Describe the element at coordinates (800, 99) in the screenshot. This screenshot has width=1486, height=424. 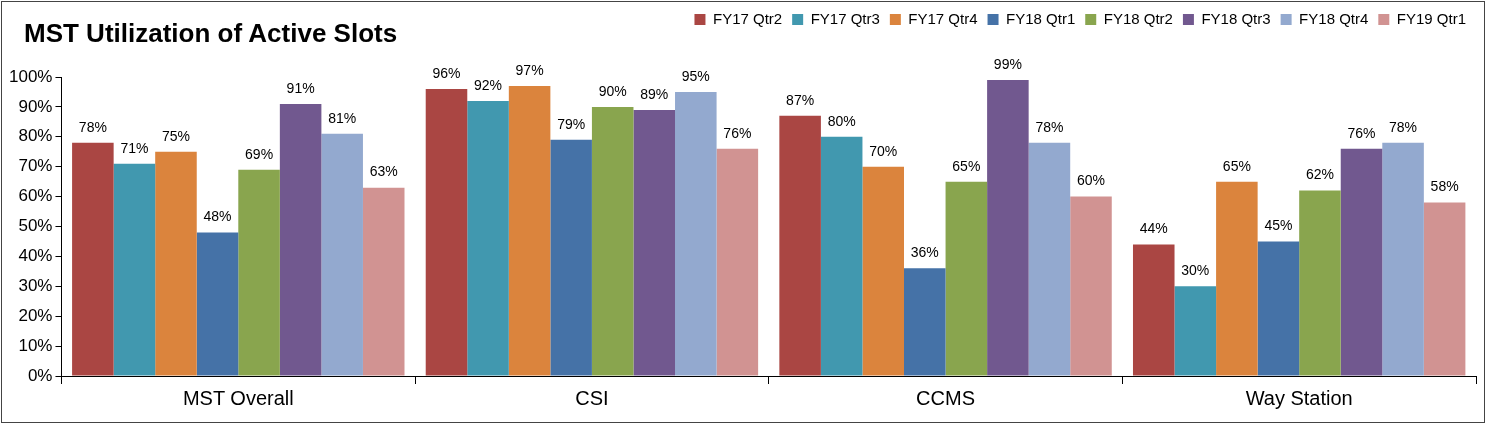
I see `data-label: 87%` at that location.